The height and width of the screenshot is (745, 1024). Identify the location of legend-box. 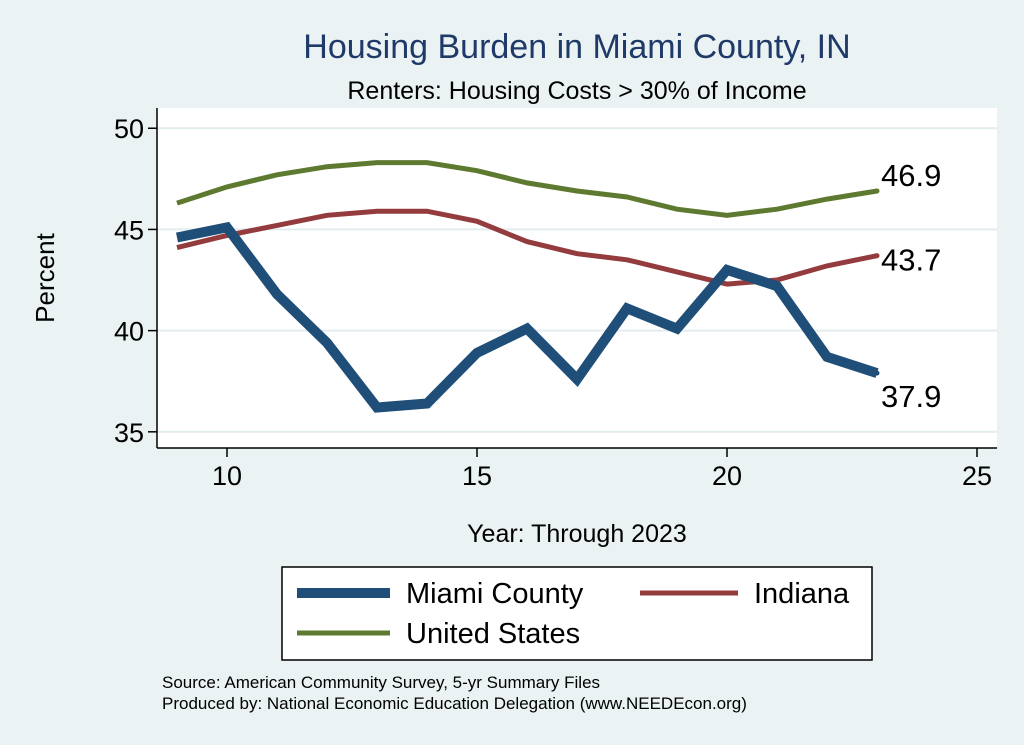
(577, 613).